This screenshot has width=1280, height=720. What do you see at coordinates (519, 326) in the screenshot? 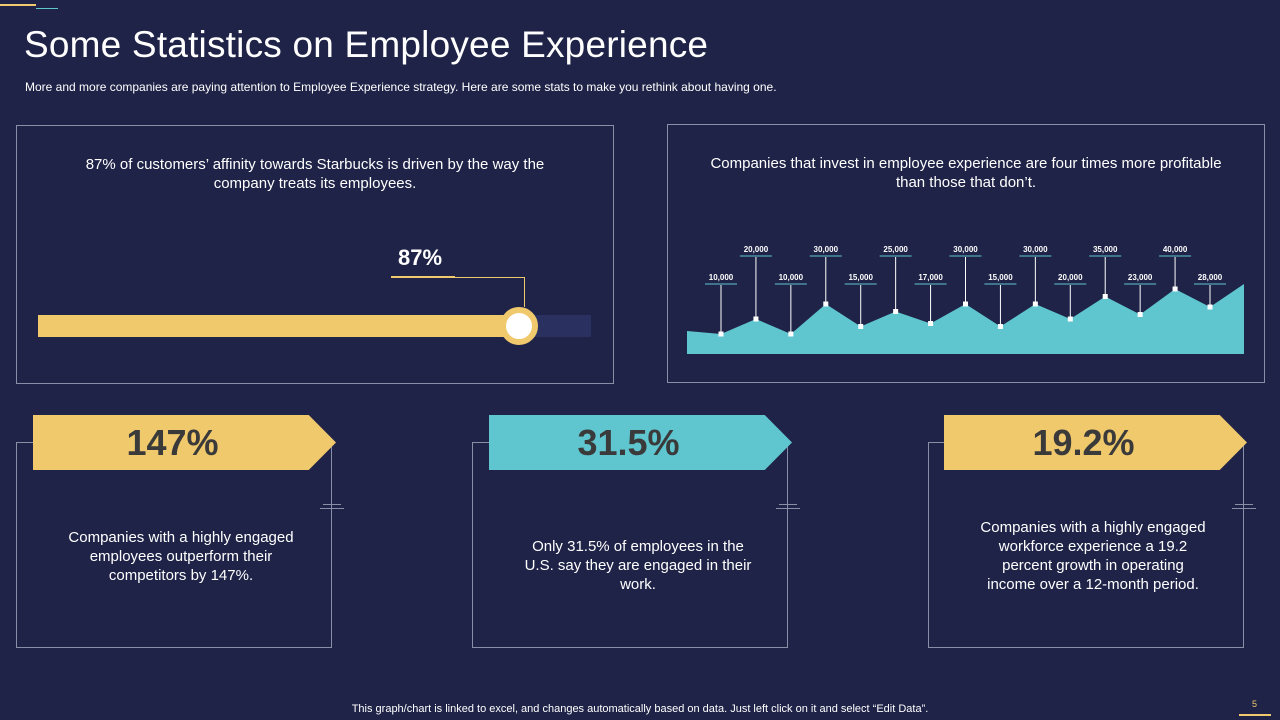
I see `progress-knob` at bounding box center [519, 326].